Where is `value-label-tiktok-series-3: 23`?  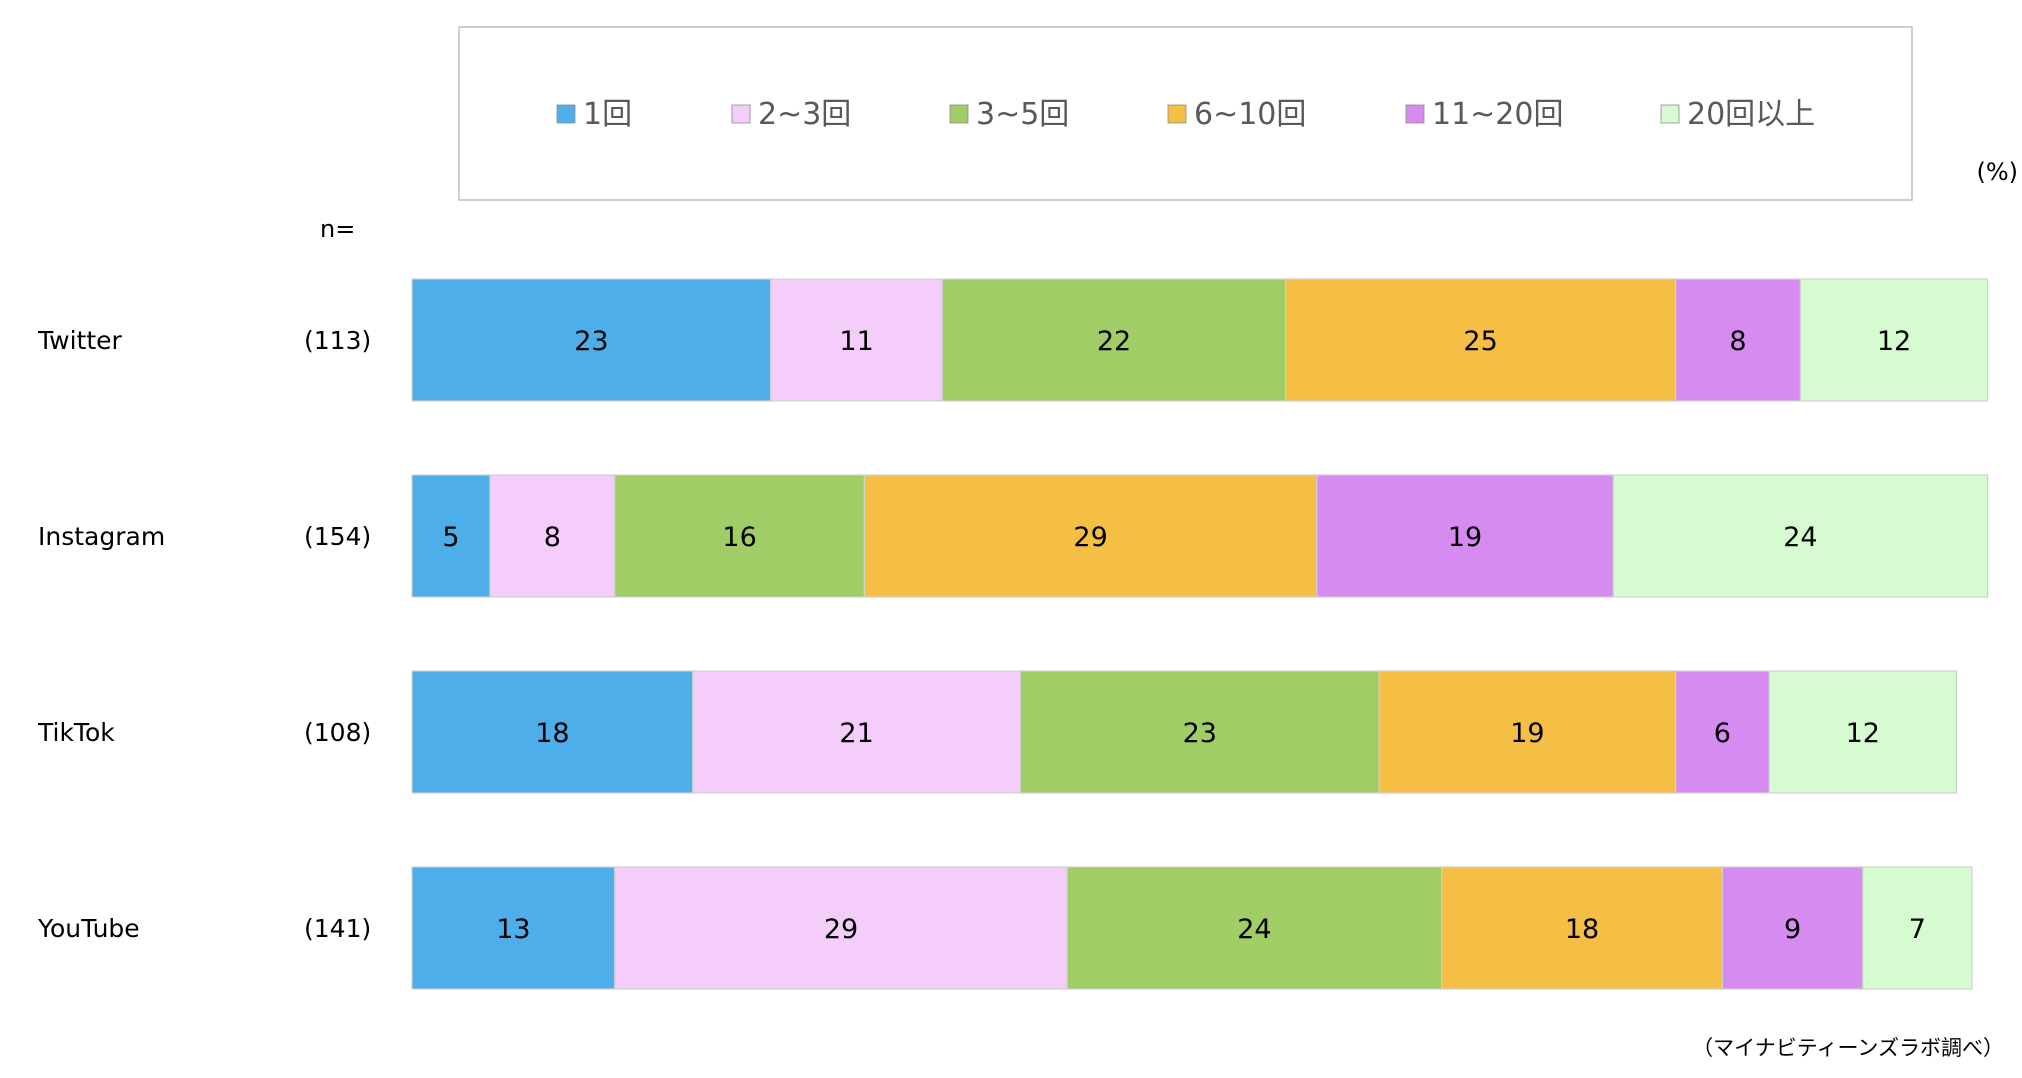
value-label-tiktok-series-3: 23 is located at coordinates (1200, 733).